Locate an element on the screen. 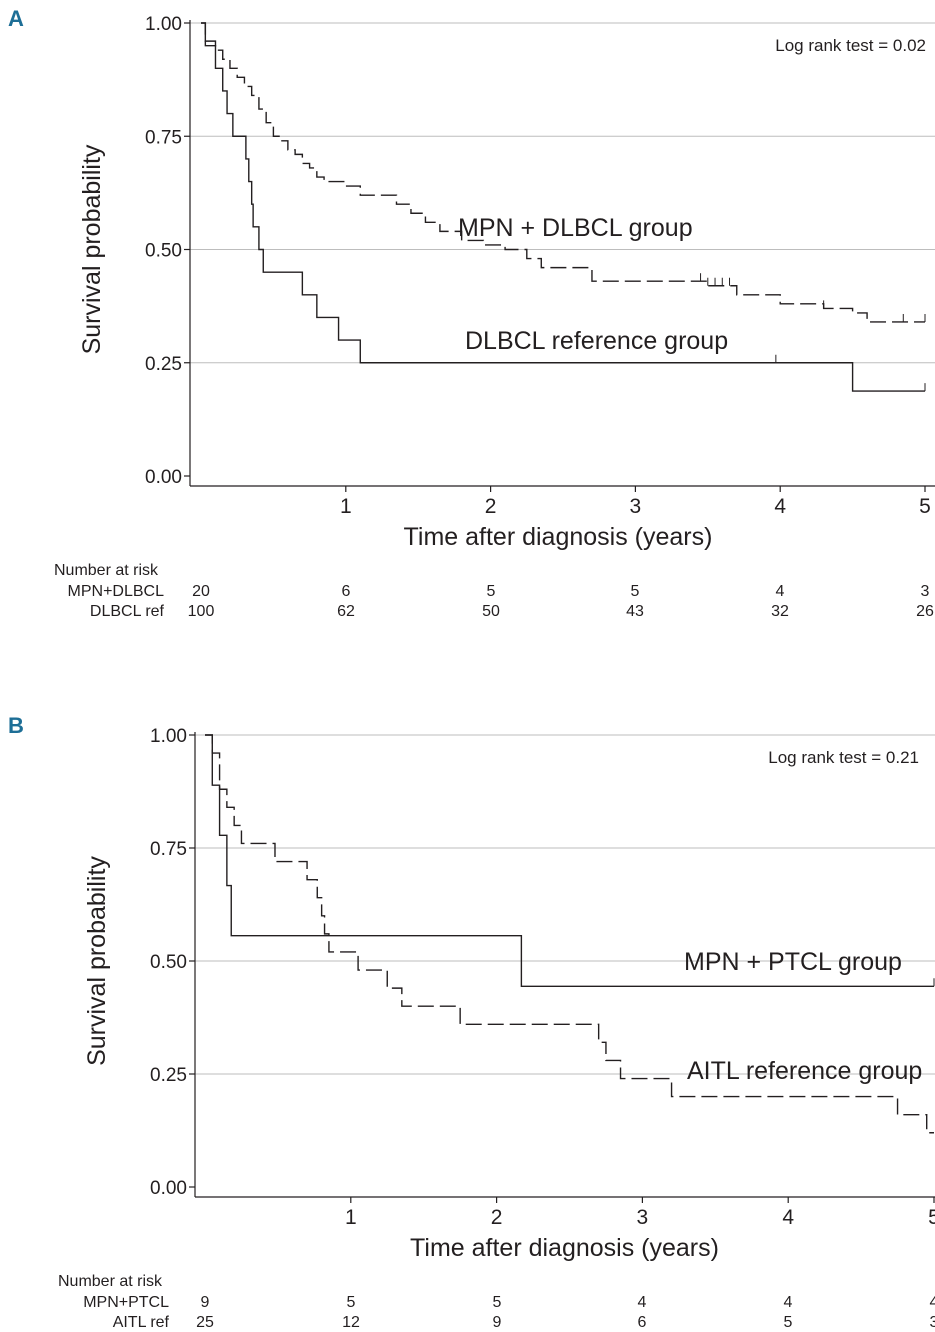  risk-count: 20 is located at coordinates (201, 591).